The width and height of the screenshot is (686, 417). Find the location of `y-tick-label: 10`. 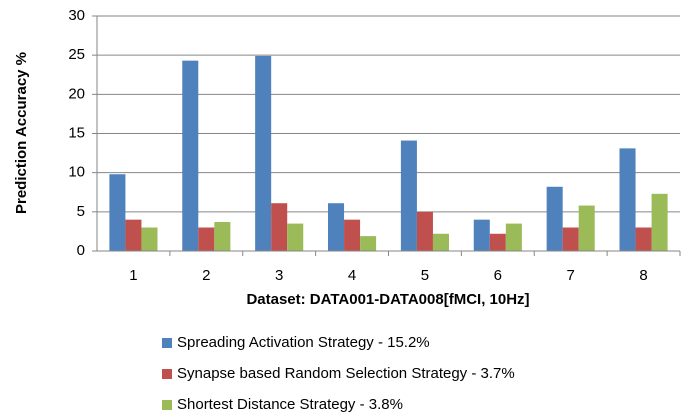

y-tick-label: 10 is located at coordinates (76, 172).